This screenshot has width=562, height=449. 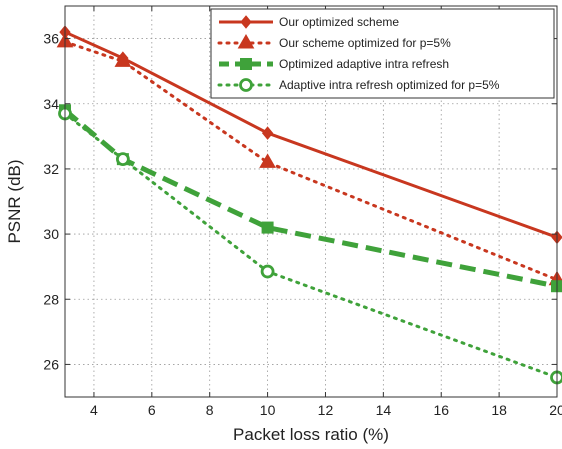 I want to click on y-tick-label: 32, so click(x=51, y=169).